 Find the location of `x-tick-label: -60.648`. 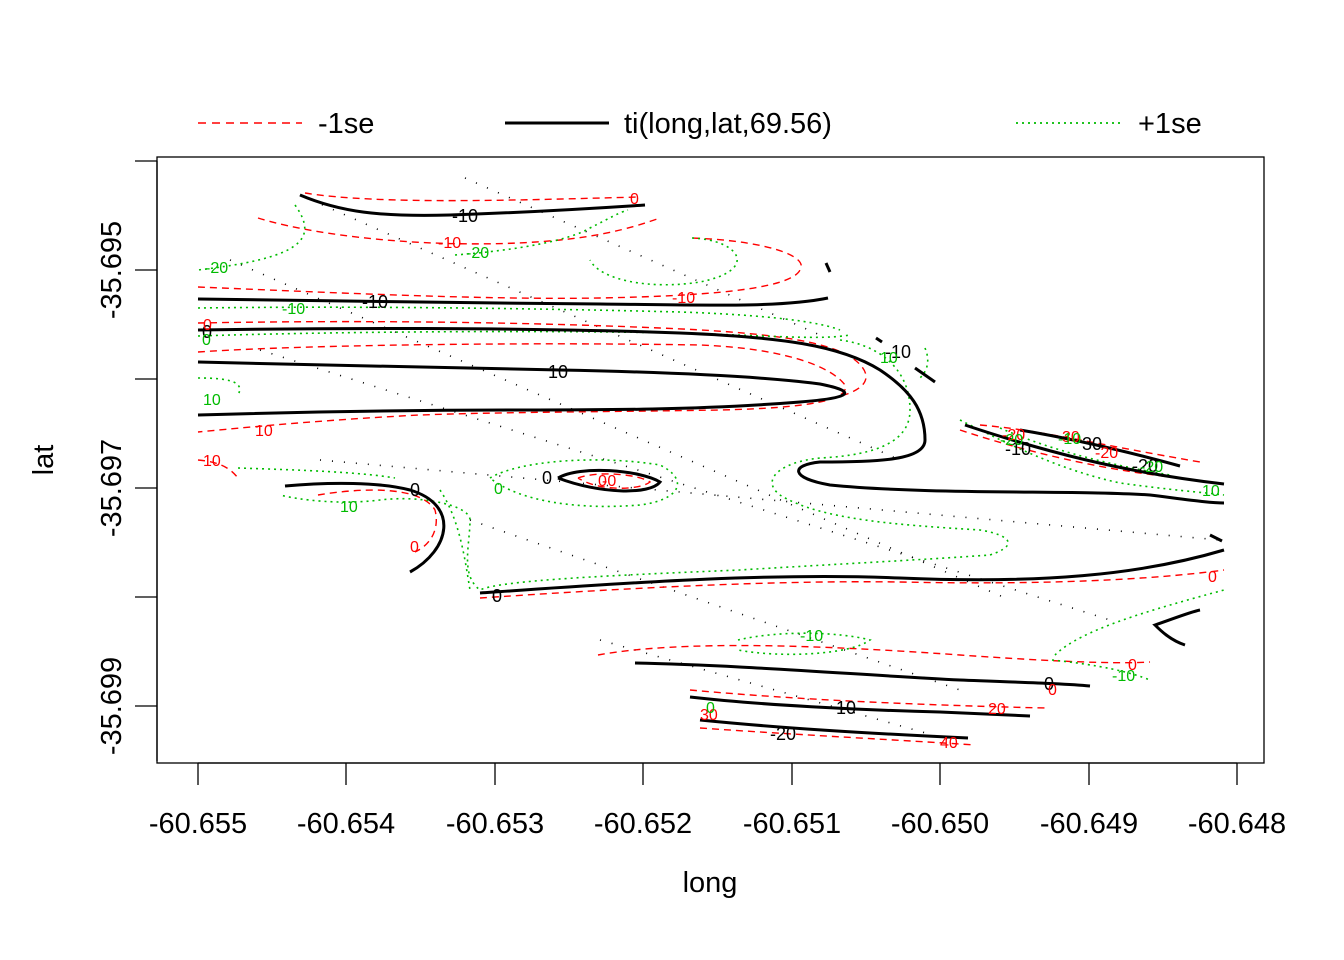

x-tick-label: -60.648 is located at coordinates (1237, 824).